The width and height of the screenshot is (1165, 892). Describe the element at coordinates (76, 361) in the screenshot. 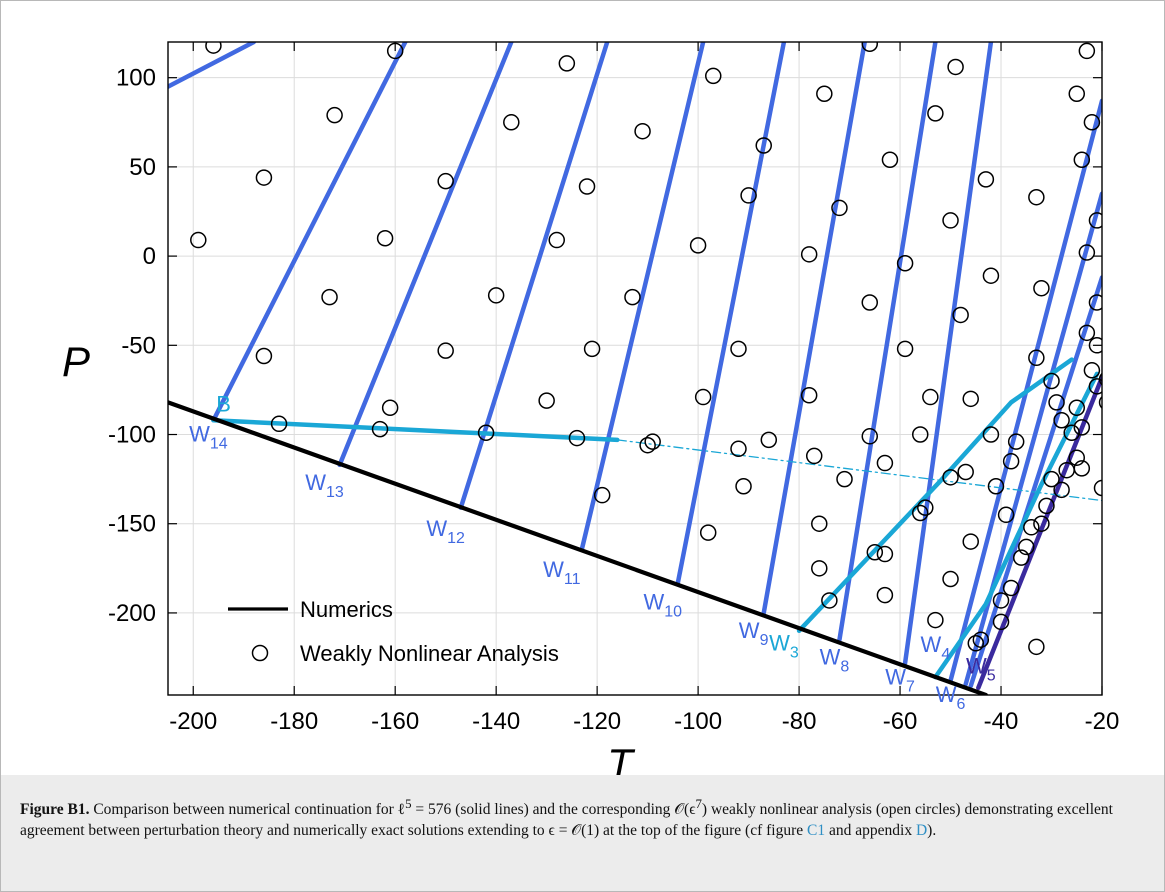

I see `y-axis-label: P` at that location.